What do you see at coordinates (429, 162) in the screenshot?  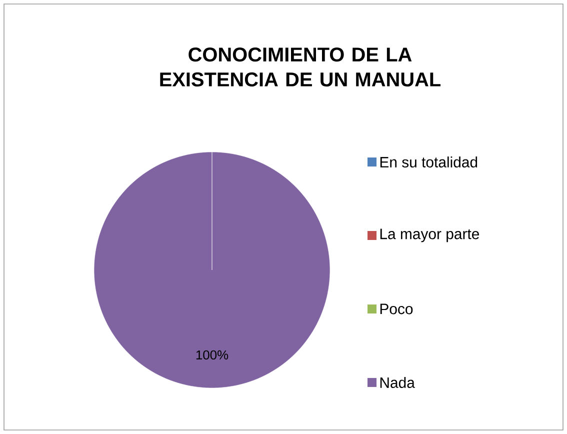 I see `legend-label: En su totalidad` at bounding box center [429, 162].